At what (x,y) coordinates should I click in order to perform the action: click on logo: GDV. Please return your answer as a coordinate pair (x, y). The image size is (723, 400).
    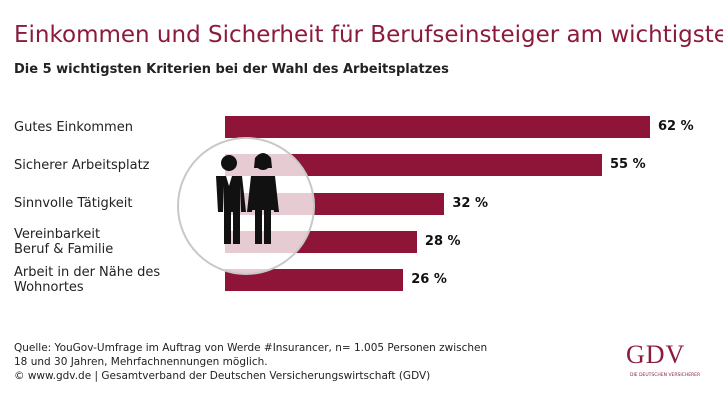
    Looking at the image, I should click on (656, 354).